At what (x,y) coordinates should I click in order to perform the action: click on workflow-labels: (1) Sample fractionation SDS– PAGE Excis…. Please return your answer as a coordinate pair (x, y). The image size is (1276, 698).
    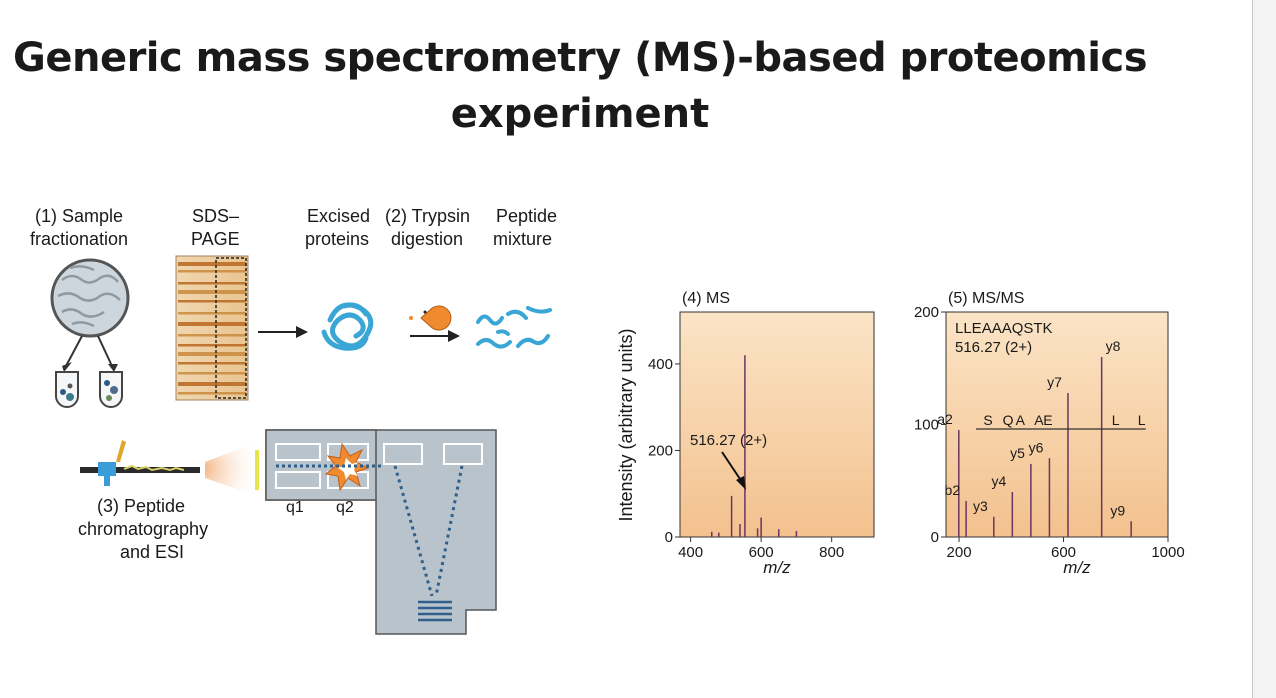
    Looking at the image, I should click on (293, 227).